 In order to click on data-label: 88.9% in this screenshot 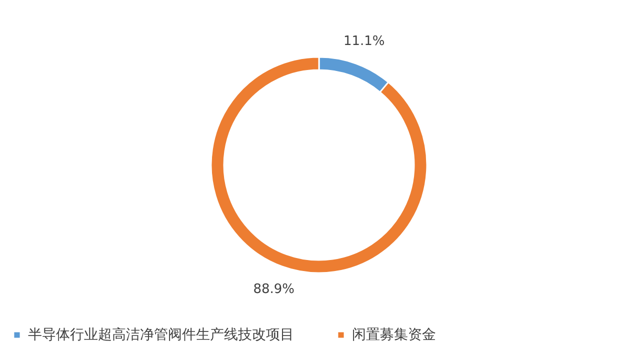, I will do `click(274, 290)`.